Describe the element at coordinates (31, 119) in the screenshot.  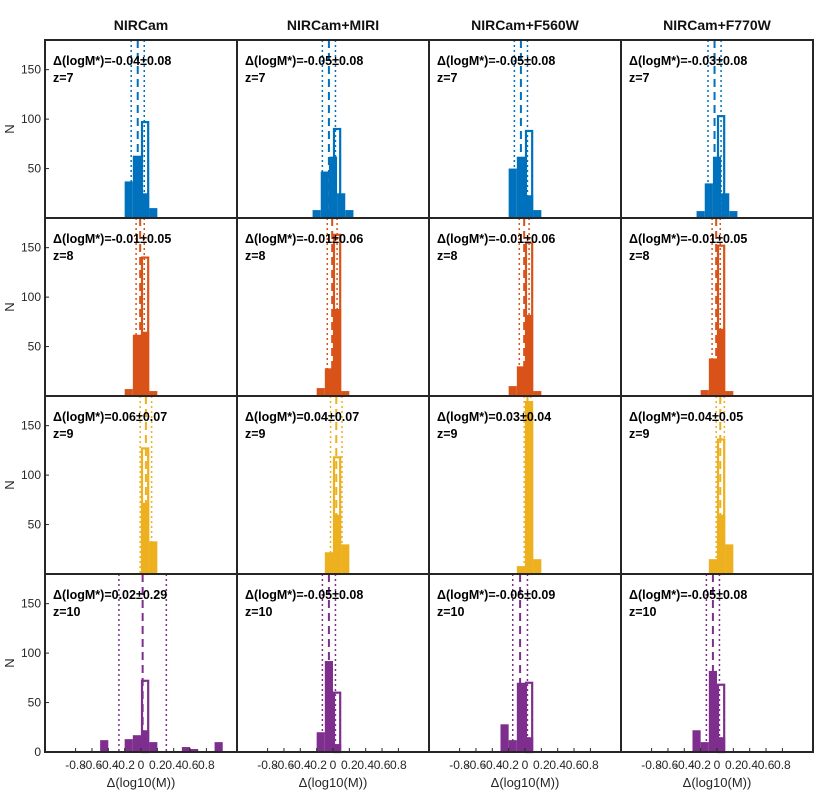
I see `y-tick-label: 100` at that location.